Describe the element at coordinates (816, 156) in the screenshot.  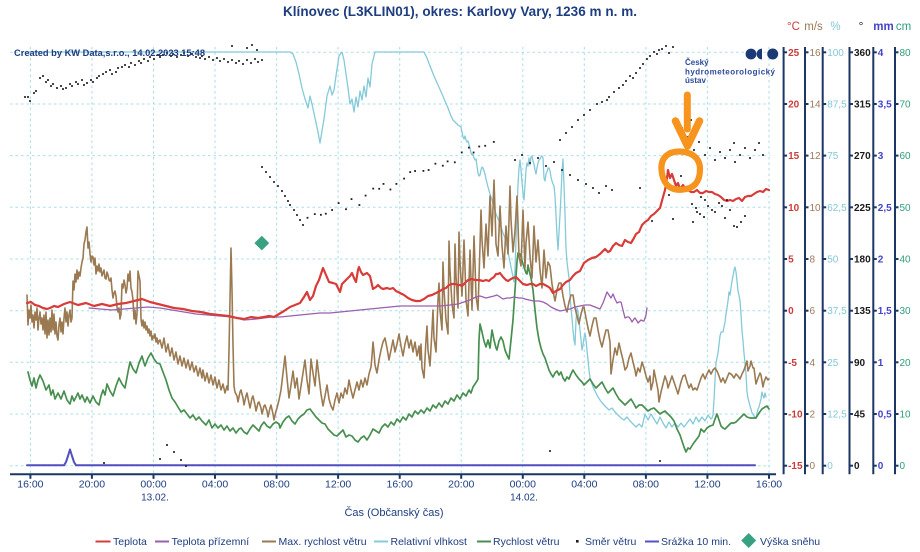
I see `svg-text: 12` at that location.